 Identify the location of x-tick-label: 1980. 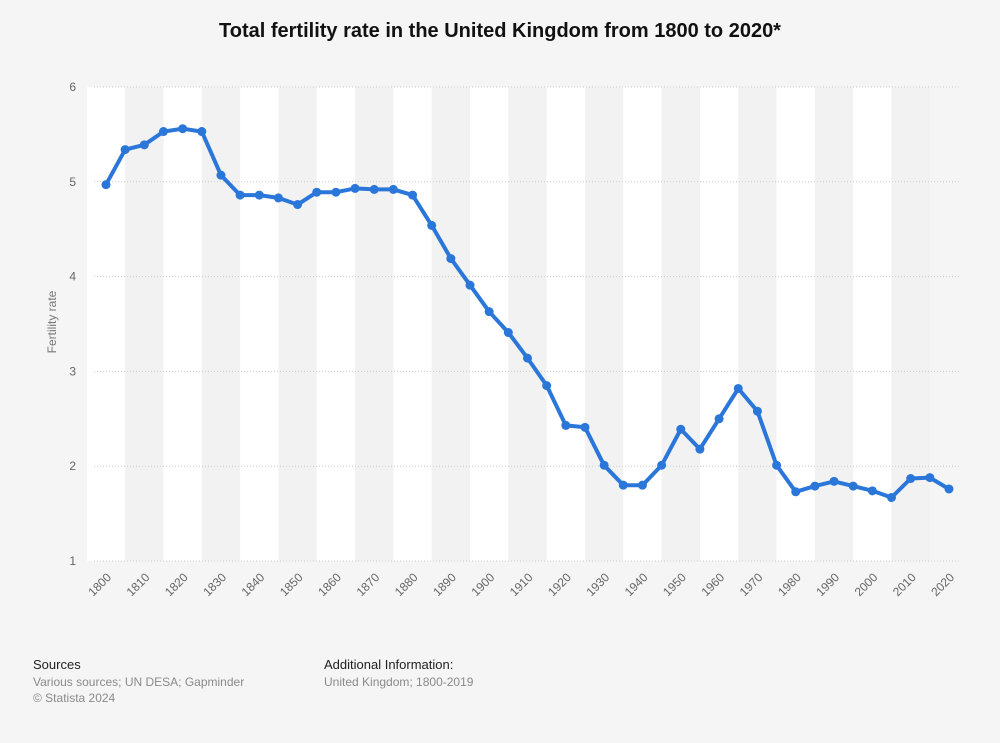
(789, 584).